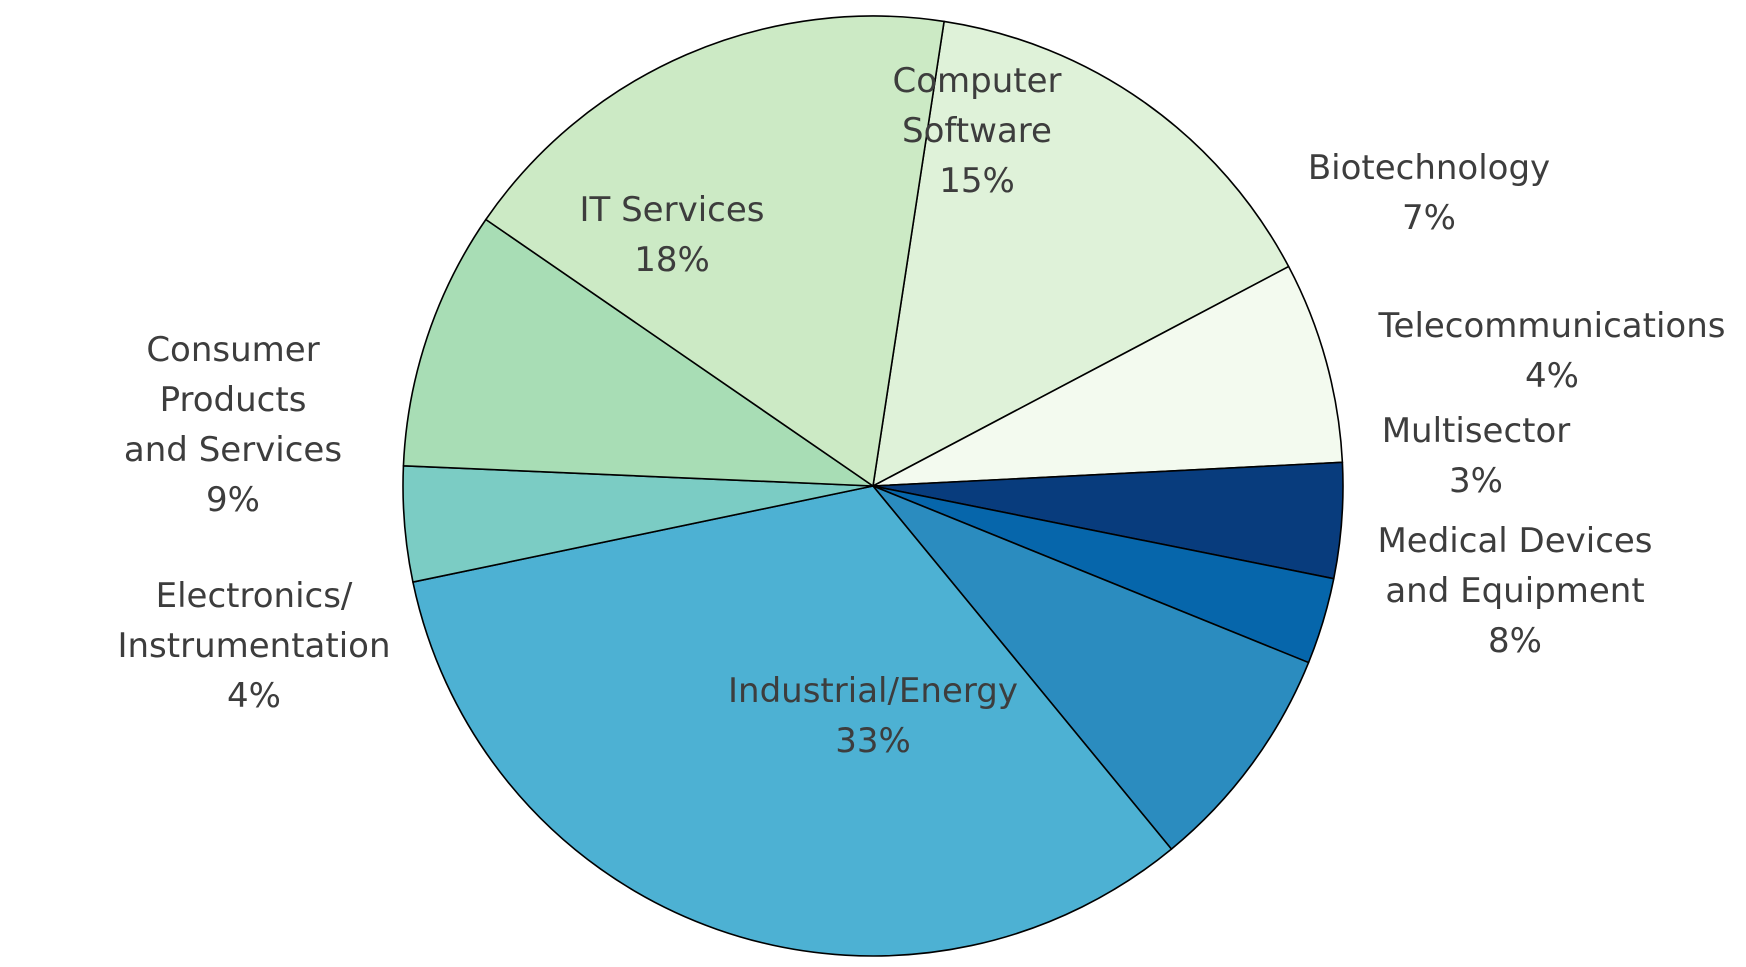 This screenshot has width=1746, height=967. I want to click on label-telecommunications: Telecommunications 4%, so click(1552, 351).